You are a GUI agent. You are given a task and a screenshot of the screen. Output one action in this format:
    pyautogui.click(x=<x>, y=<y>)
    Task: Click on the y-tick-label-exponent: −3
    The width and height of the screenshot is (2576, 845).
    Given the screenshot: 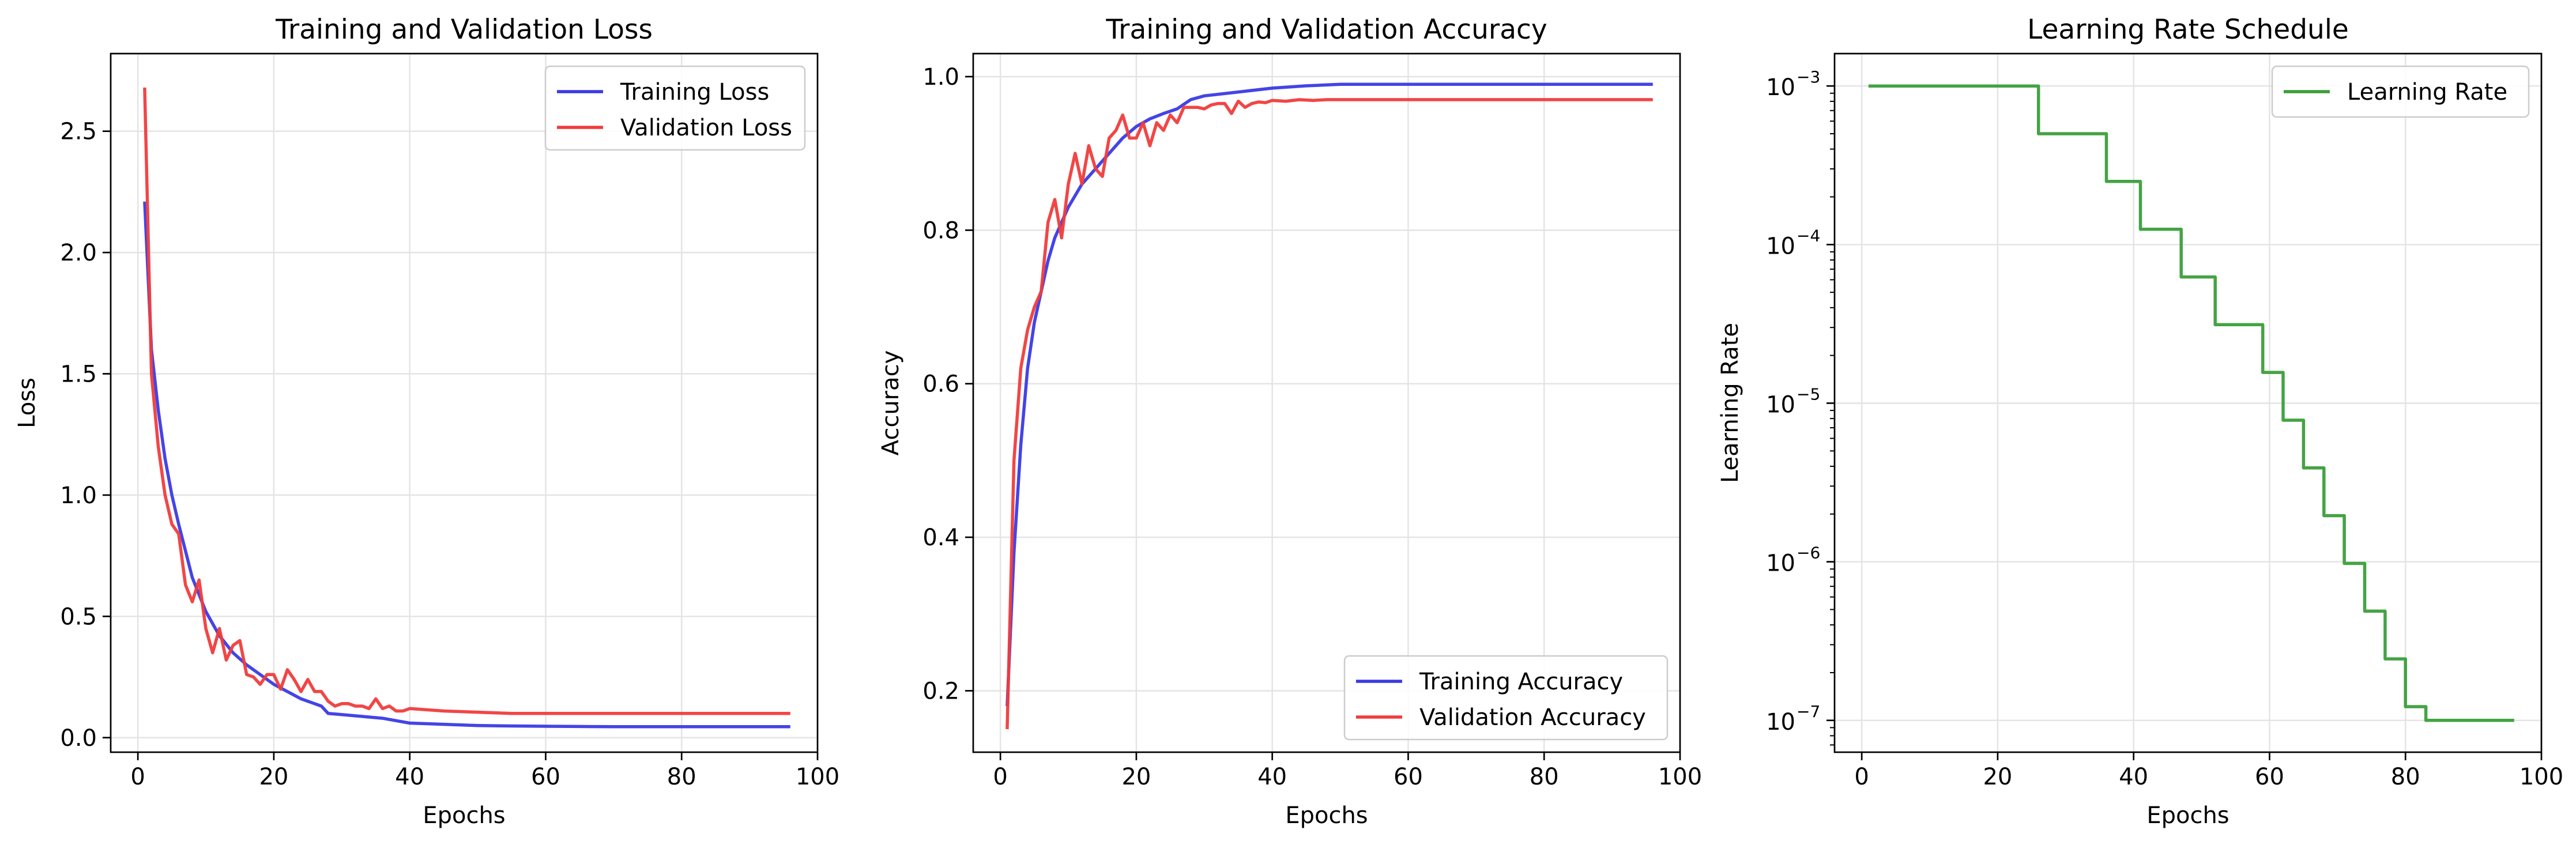 What is the action you would take?
    pyautogui.click(x=1808, y=76)
    